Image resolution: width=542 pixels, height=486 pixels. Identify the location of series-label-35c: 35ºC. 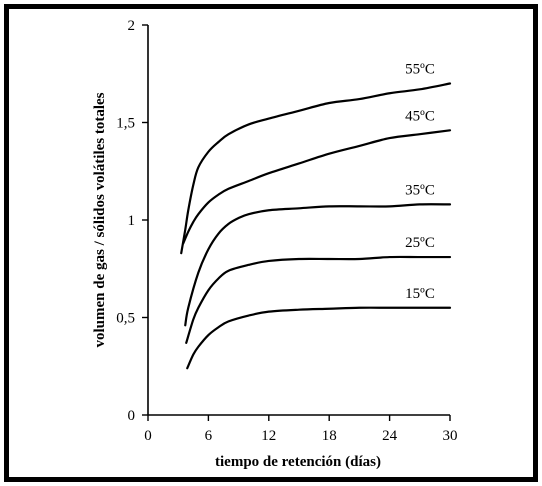
(420, 190).